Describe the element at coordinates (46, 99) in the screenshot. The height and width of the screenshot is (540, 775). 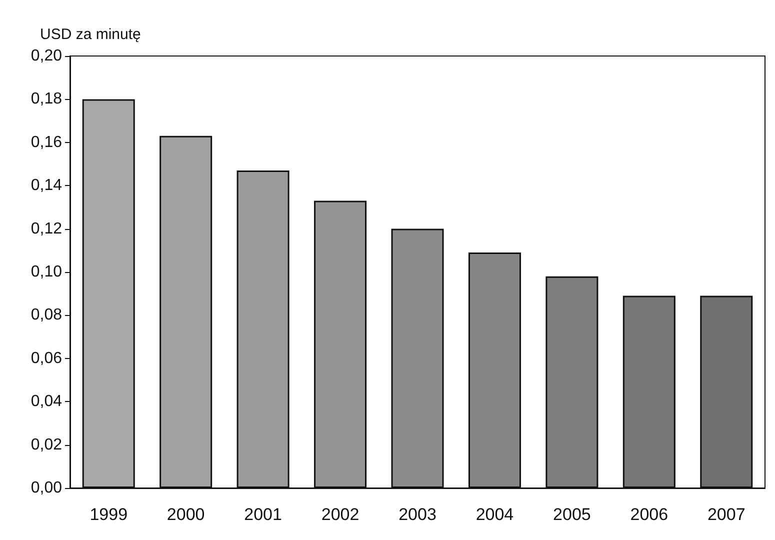
I see `y-tick-label: 0,18` at that location.